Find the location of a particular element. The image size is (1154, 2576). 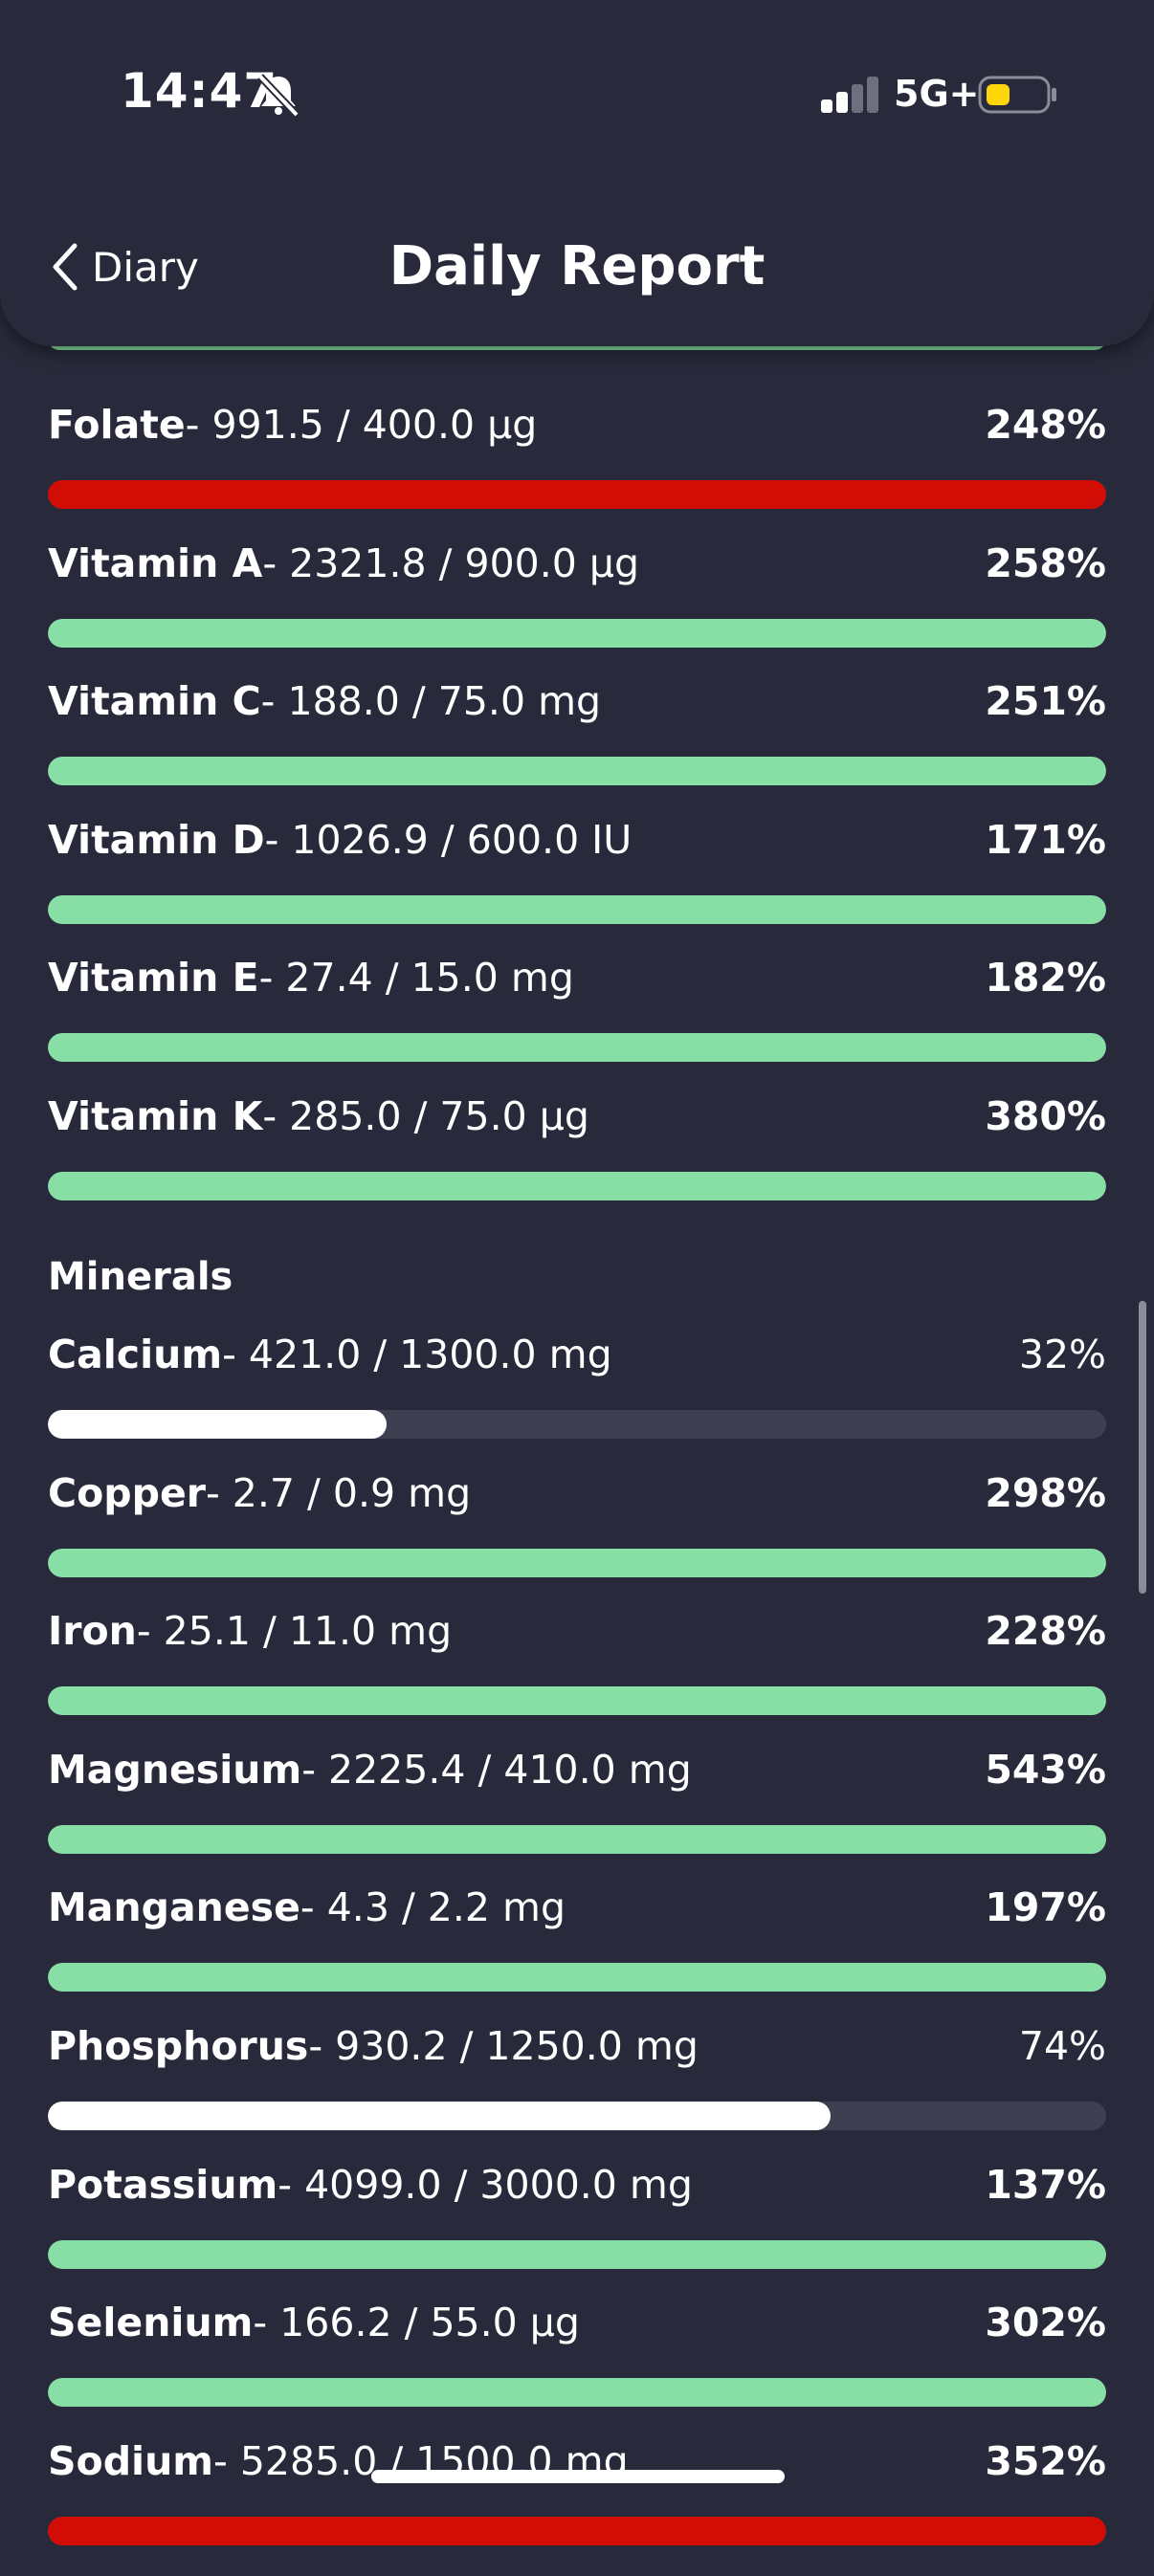

back-button: Diary is located at coordinates (122, 266).